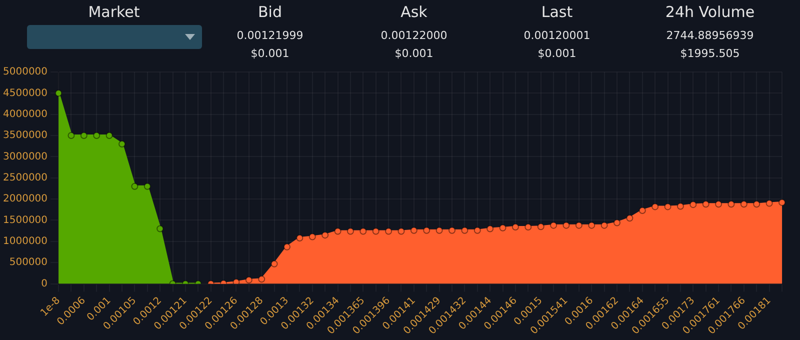  I want to click on y-tick-label: 3000000, so click(25, 156).